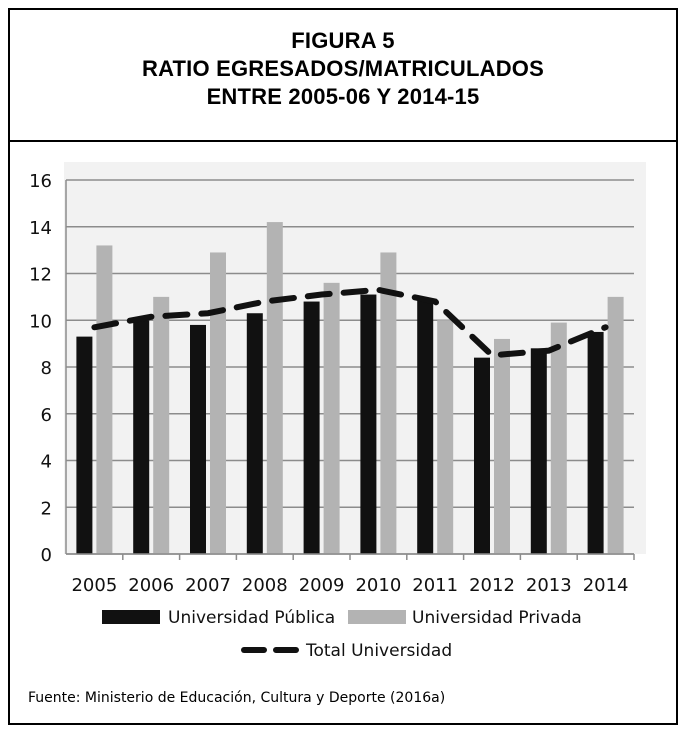 This screenshot has width=696, height=735. Describe the element at coordinates (378, 651) in the screenshot. I see `legend-label-total: Total Universidad` at that location.